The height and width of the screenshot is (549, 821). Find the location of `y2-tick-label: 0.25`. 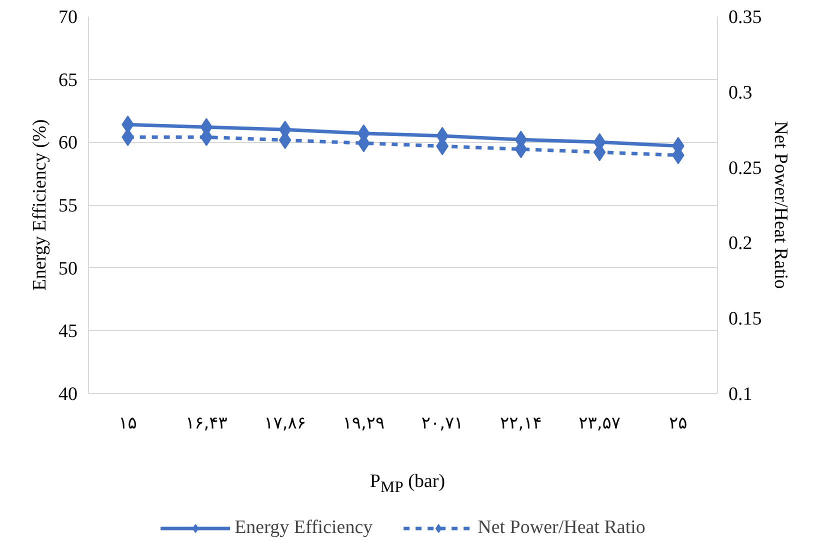

y2-tick-label: 0.25 is located at coordinates (745, 168).